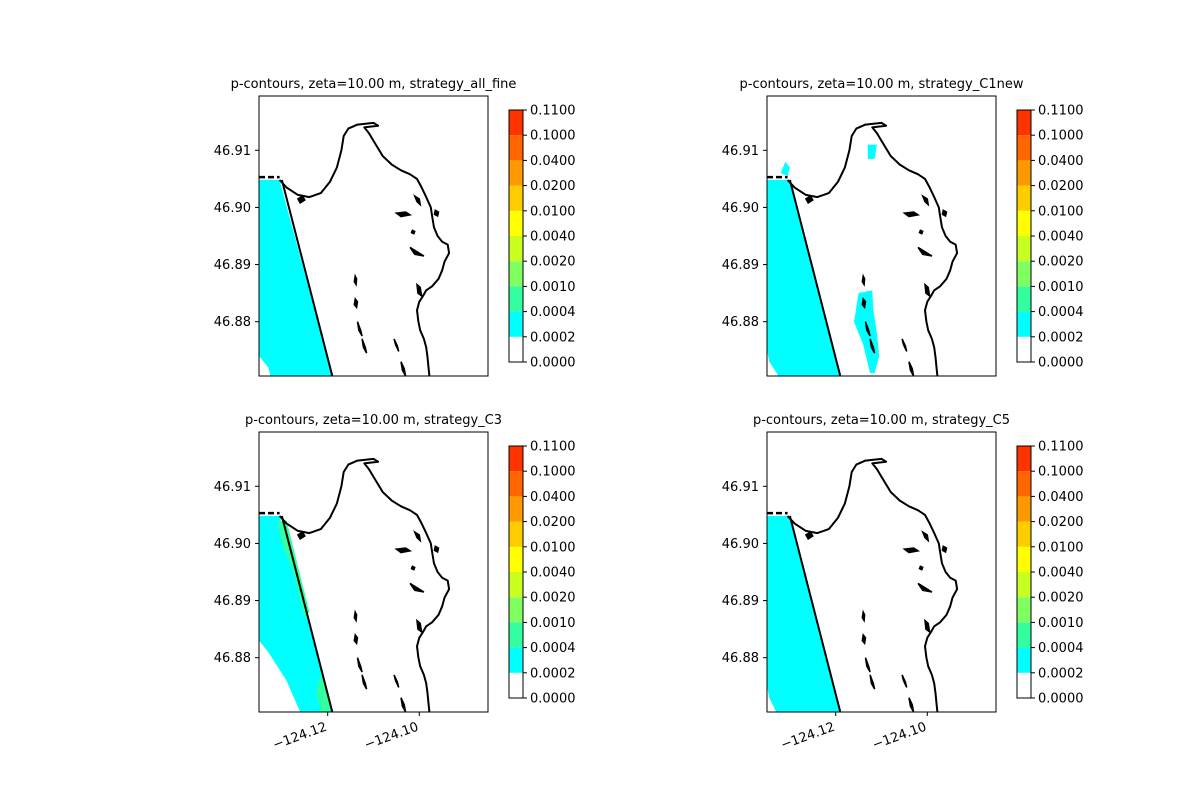 The image size is (1200, 800). What do you see at coordinates (553, 648) in the screenshot?
I see `colorbar-tick-label: 0.0004` at bounding box center [553, 648].